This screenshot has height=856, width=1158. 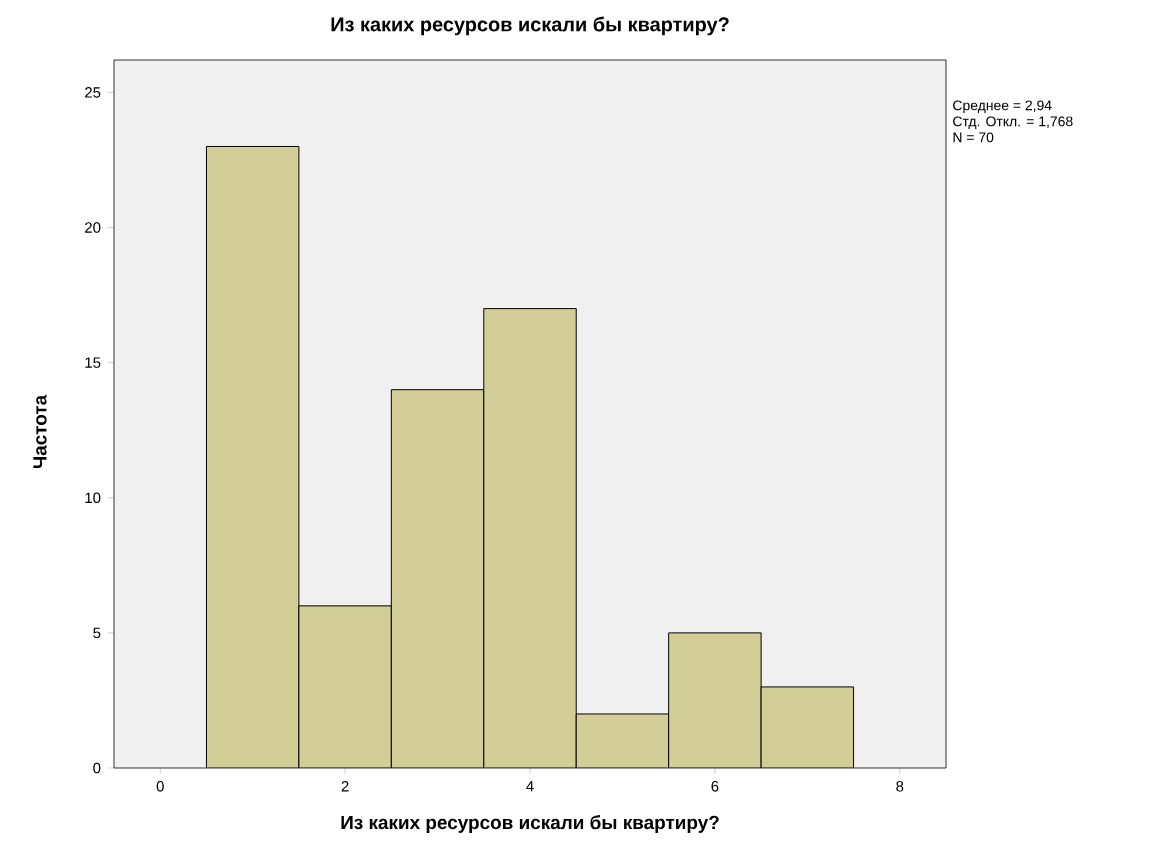 I want to click on y-axis-title: Частота, so click(x=40, y=431).